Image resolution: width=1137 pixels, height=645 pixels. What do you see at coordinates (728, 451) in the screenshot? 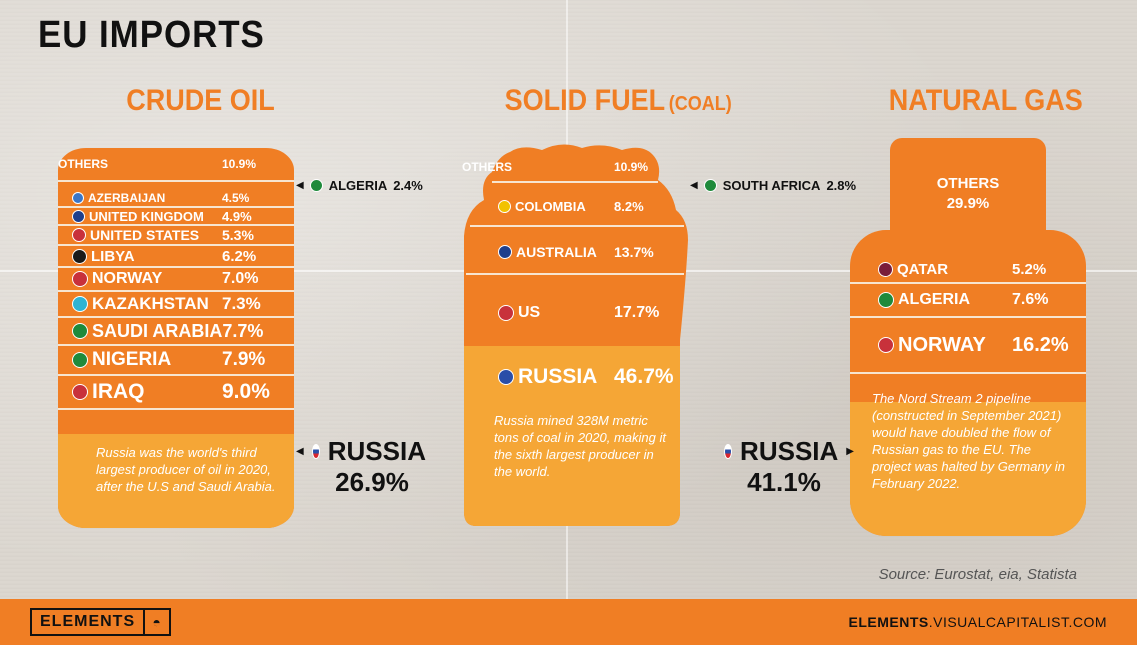
I see `russia-flag-icon` at bounding box center [728, 451].